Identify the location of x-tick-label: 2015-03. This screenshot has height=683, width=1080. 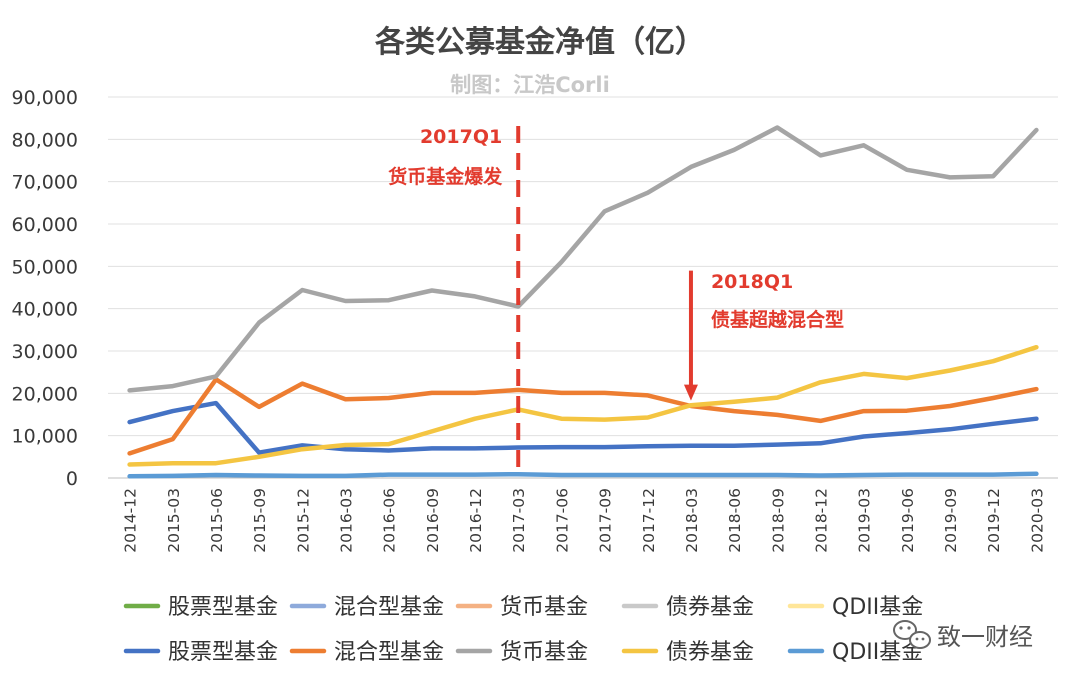
(174, 520).